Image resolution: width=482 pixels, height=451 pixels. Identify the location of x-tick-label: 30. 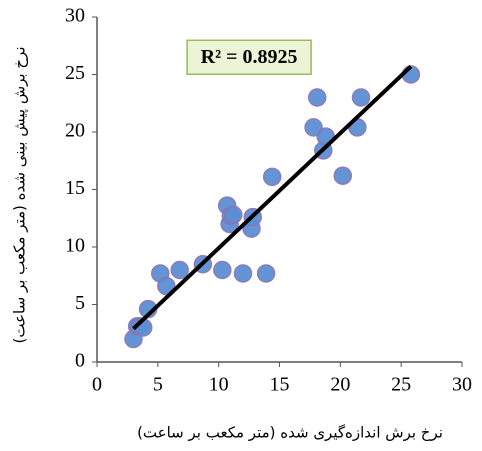
(462, 385).